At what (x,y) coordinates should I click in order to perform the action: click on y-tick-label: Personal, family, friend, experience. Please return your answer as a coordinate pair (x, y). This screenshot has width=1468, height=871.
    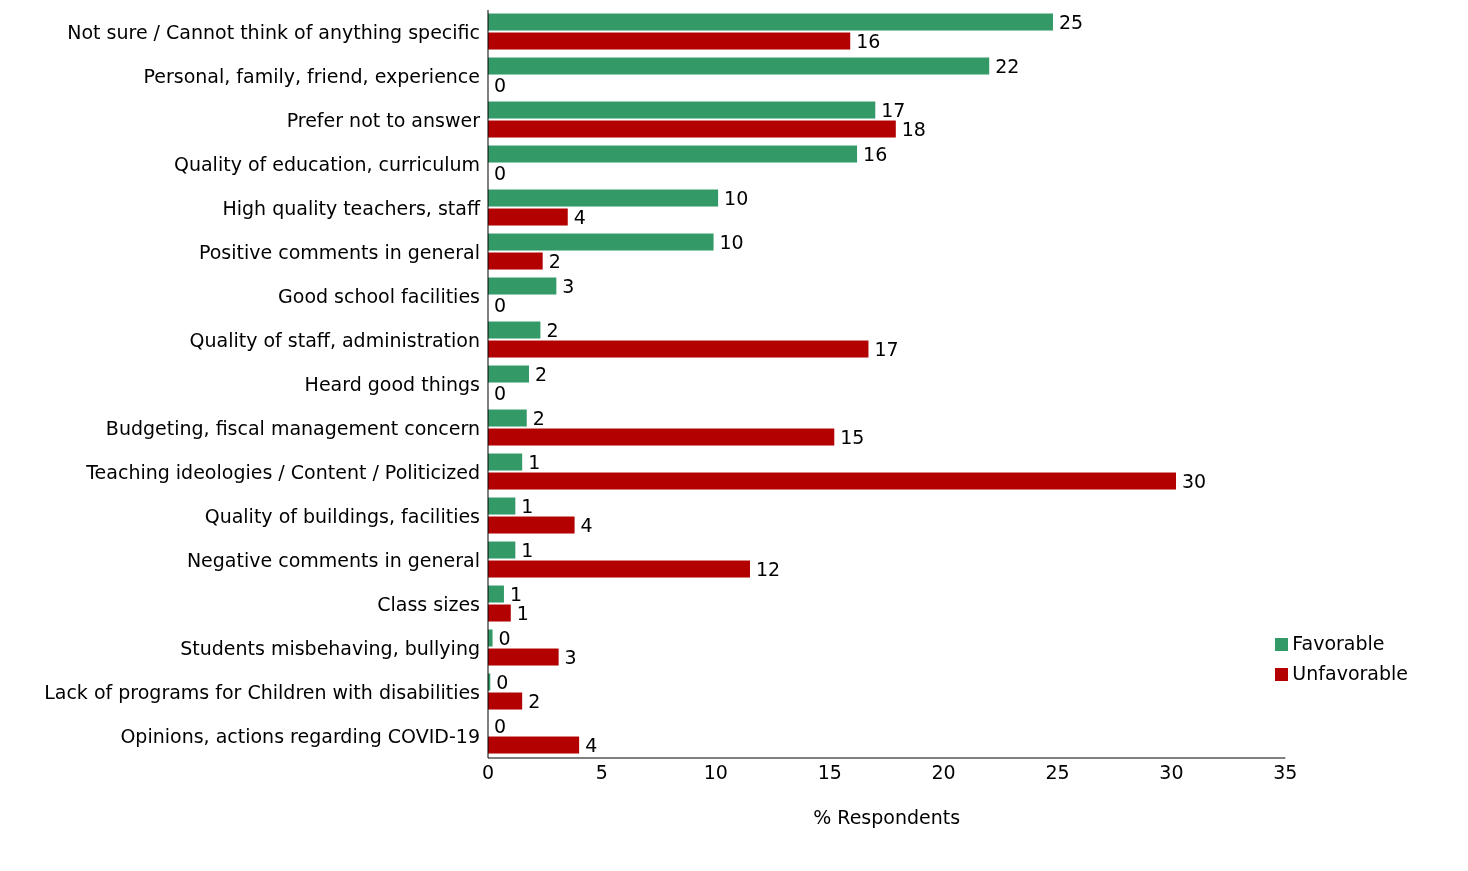
    Looking at the image, I should click on (311, 75).